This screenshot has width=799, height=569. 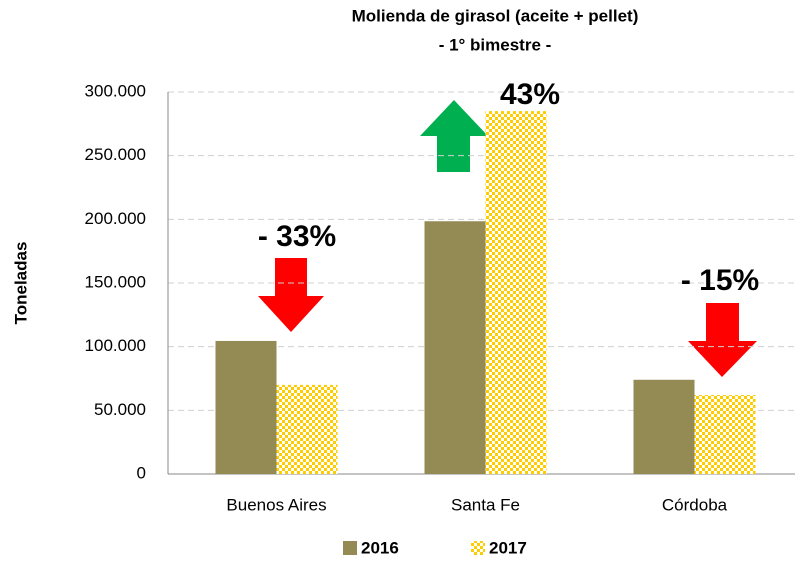 What do you see at coordinates (115, 218) in the screenshot?
I see `y-tick-label: 200.000` at bounding box center [115, 218].